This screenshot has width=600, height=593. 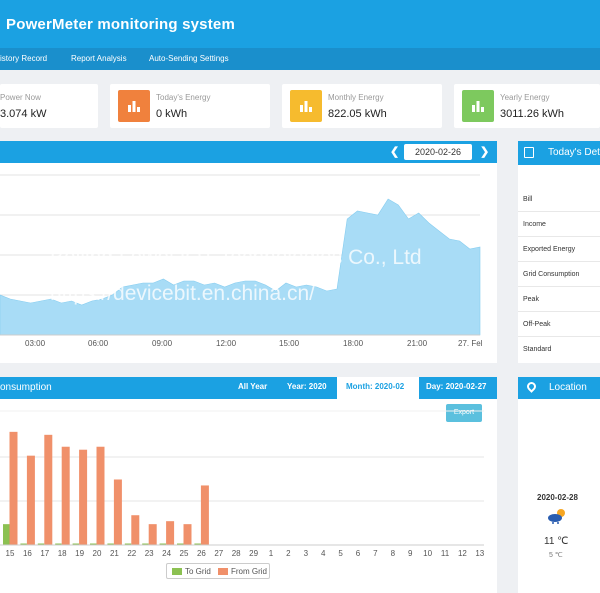 What do you see at coordinates (445, 553) in the screenshot?
I see `x-tick-label: 11` at bounding box center [445, 553].